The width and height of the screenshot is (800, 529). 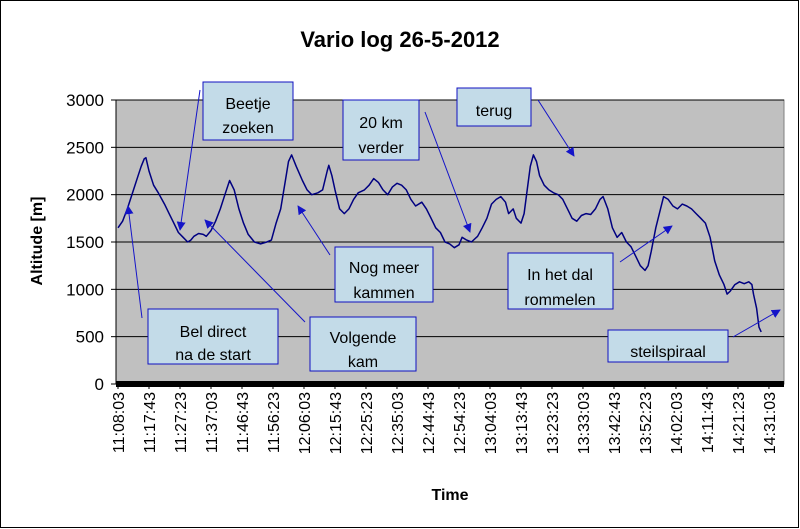 I want to click on y-tick-label: 3000, so click(x=85, y=100).